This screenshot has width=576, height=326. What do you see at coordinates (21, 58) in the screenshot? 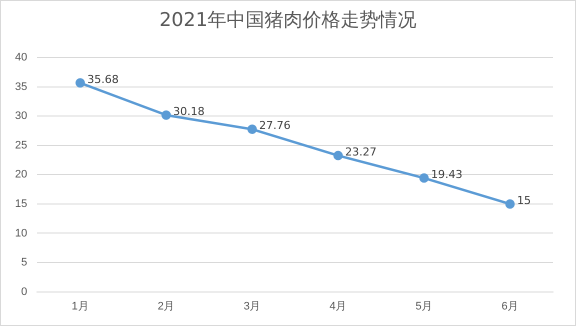
I see `y-tick-label: 40` at bounding box center [21, 58].